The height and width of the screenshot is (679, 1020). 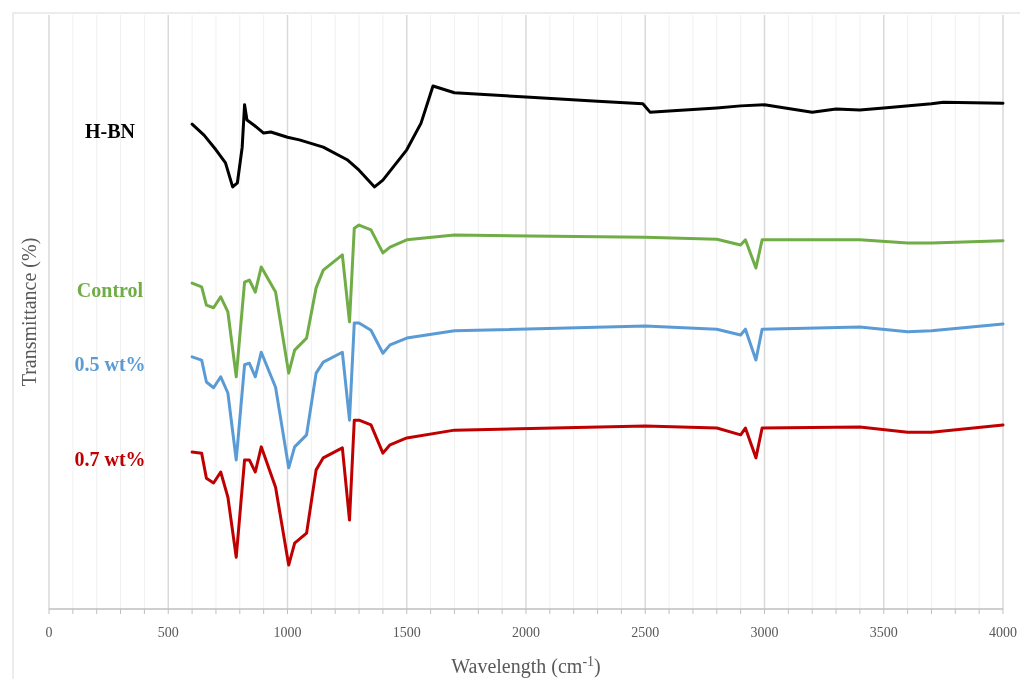 What do you see at coordinates (406, 632) in the screenshot?
I see `x-tick-label: 1500` at bounding box center [406, 632].